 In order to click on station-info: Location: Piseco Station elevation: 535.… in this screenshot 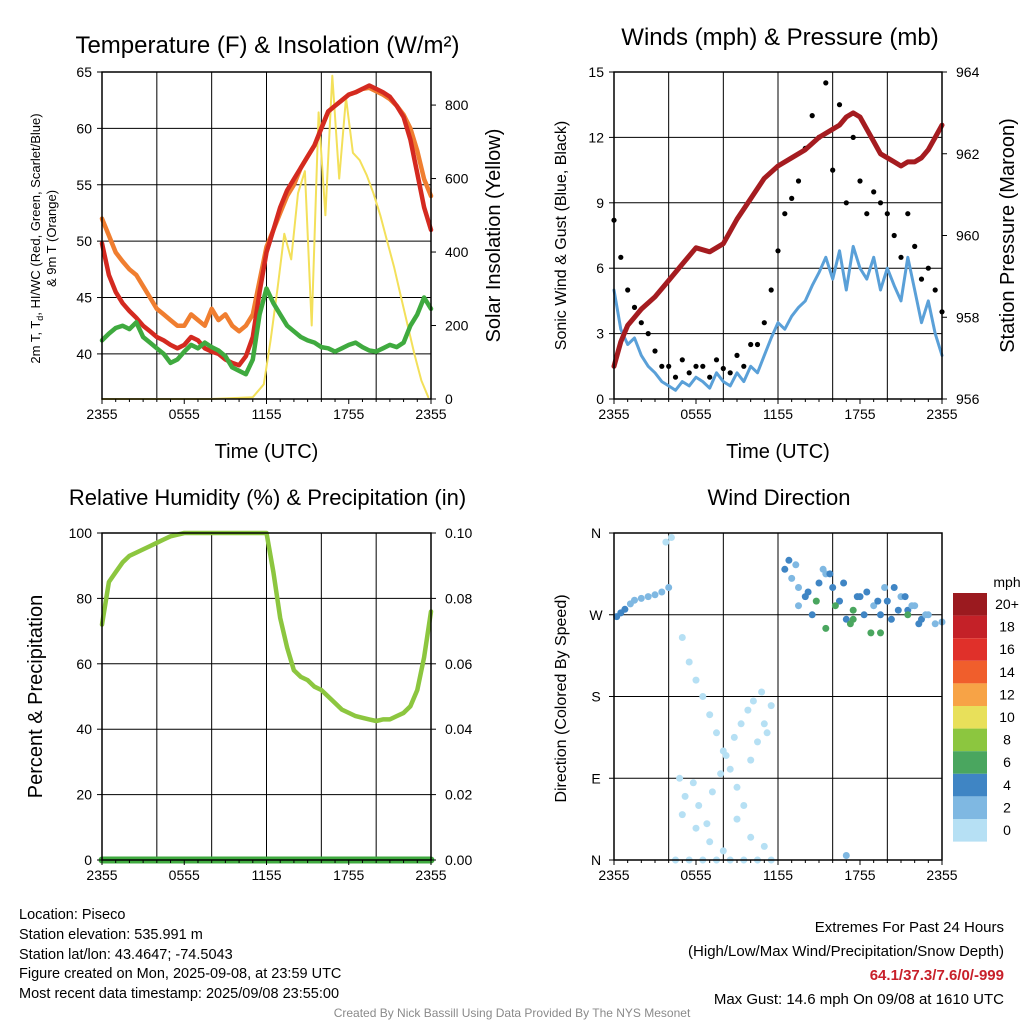, I will do `click(180, 955)`.